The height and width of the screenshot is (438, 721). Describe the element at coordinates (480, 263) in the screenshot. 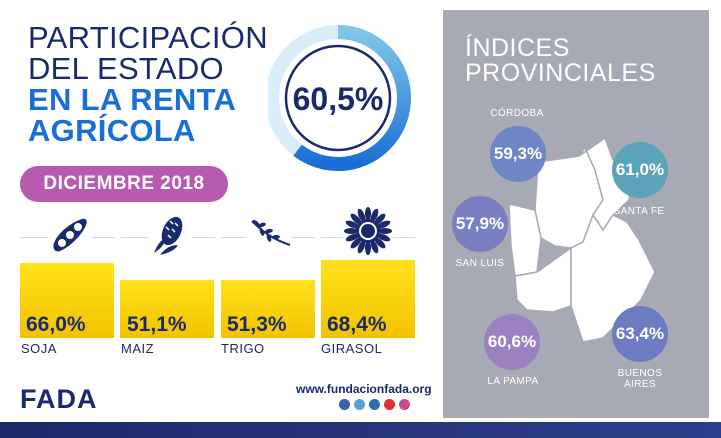

I see `province-label: SAN LUIS` at that location.